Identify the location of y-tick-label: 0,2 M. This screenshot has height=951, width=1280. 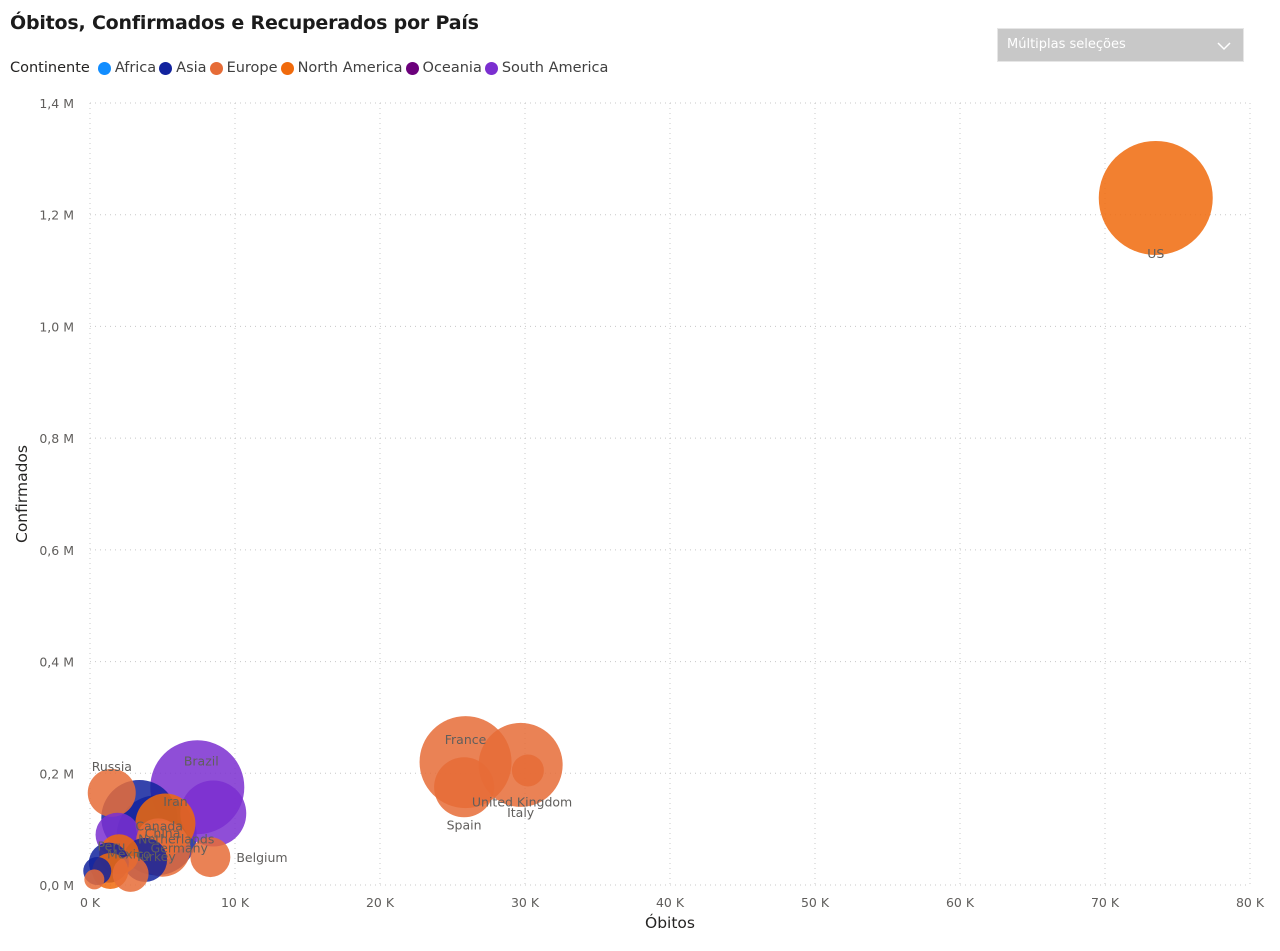
(56, 773).